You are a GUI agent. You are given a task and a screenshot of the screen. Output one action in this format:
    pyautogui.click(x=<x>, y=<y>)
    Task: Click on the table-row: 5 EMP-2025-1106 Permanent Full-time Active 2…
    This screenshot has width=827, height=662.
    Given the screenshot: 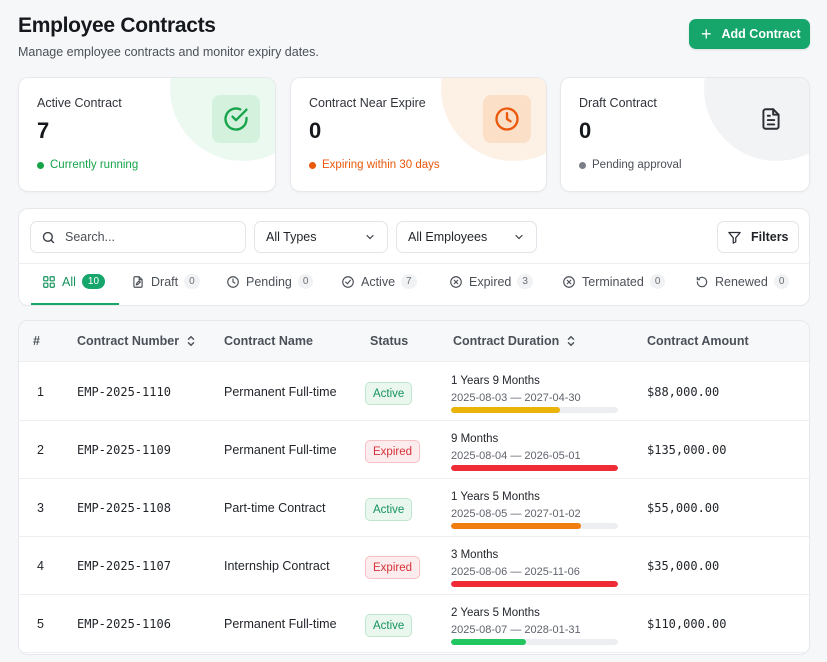 What is the action you would take?
    pyautogui.click(x=414, y=624)
    